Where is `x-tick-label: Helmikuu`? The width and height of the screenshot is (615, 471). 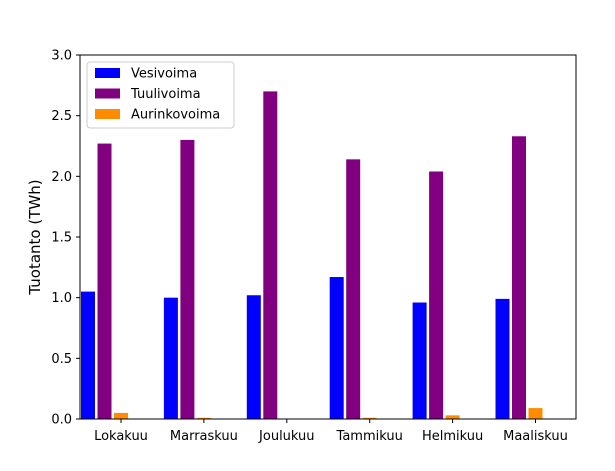 x-tick-label: Helmikuu is located at coordinates (452, 436).